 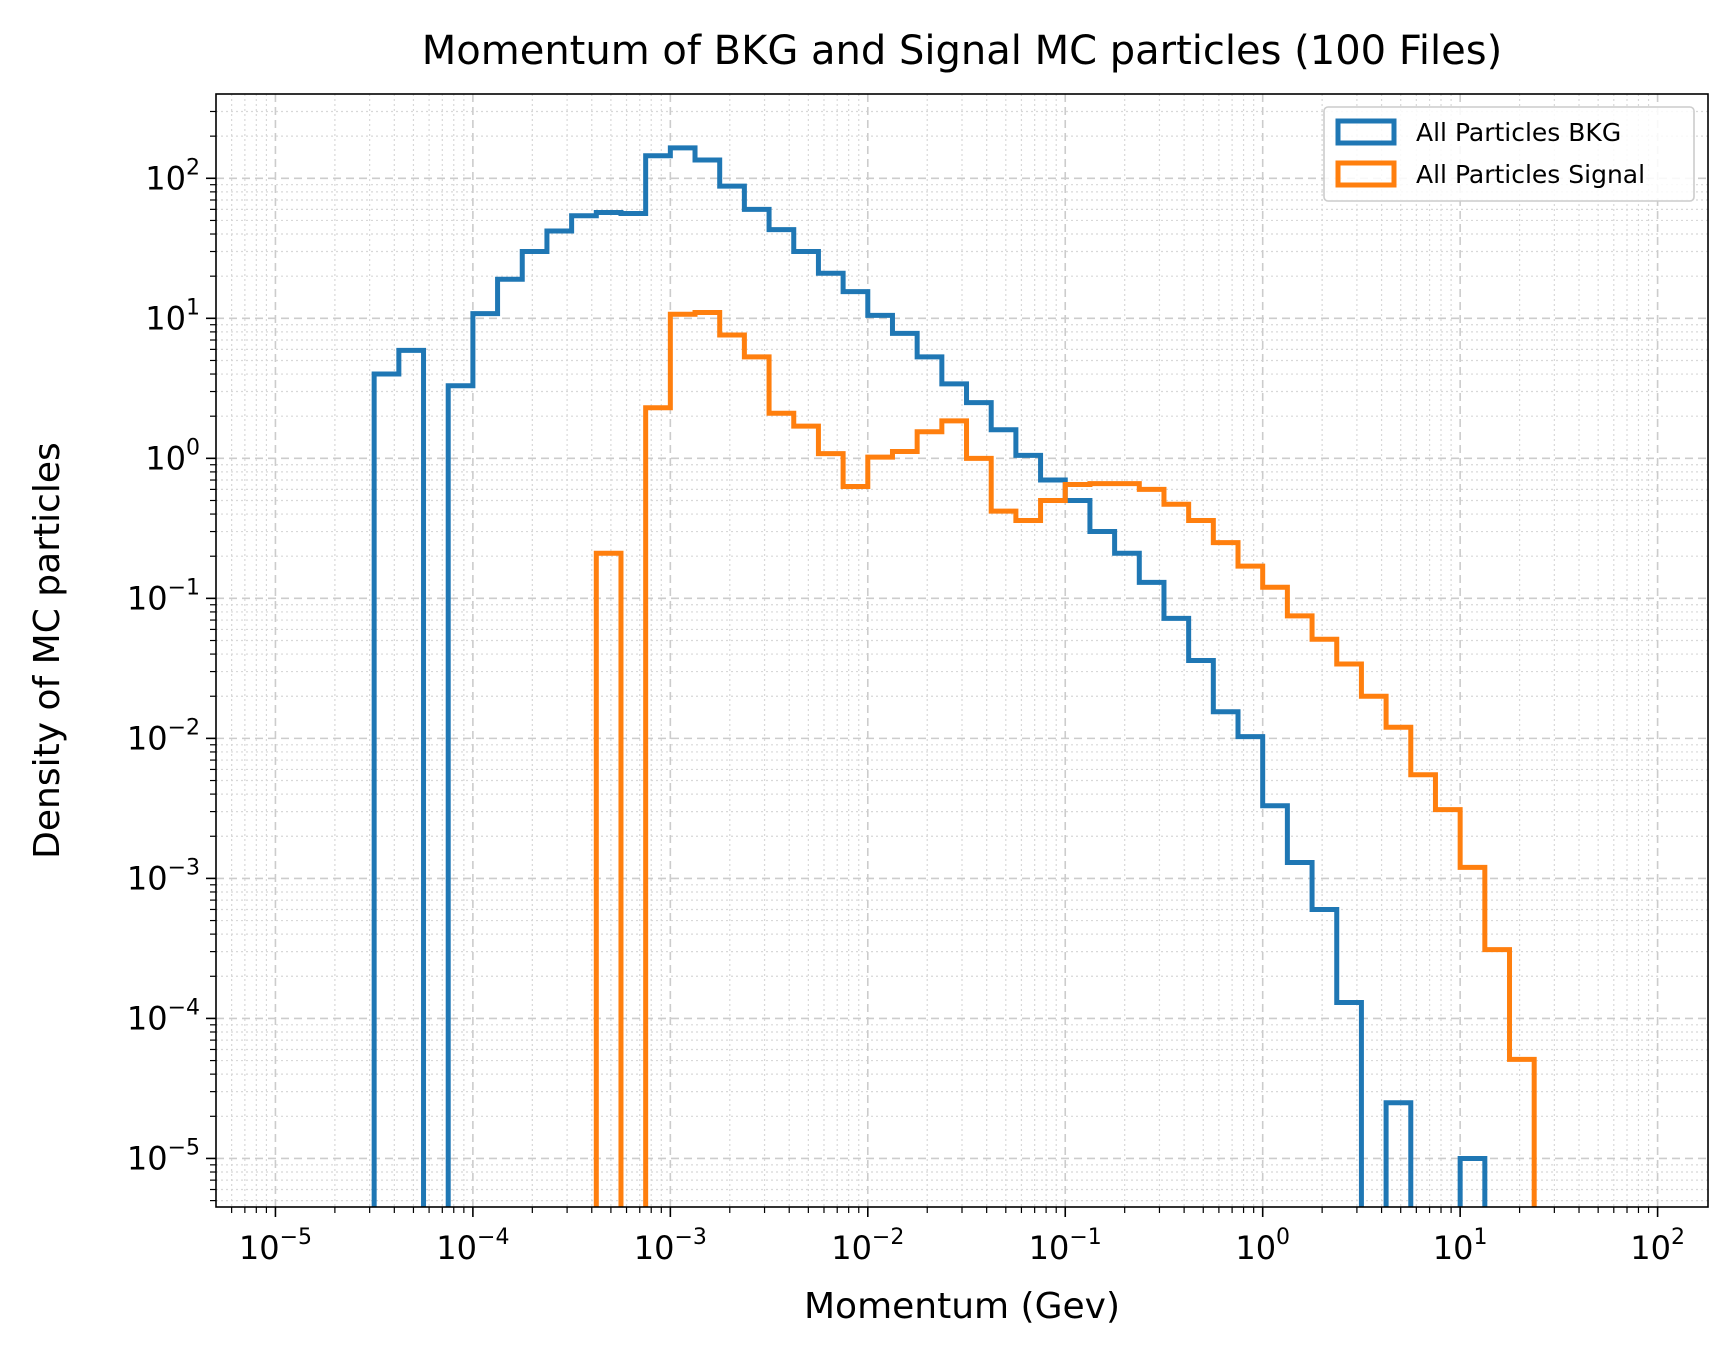 What do you see at coordinates (1460, 1246) in the screenshot?
I see `x-tick-label: 10¹` at bounding box center [1460, 1246].